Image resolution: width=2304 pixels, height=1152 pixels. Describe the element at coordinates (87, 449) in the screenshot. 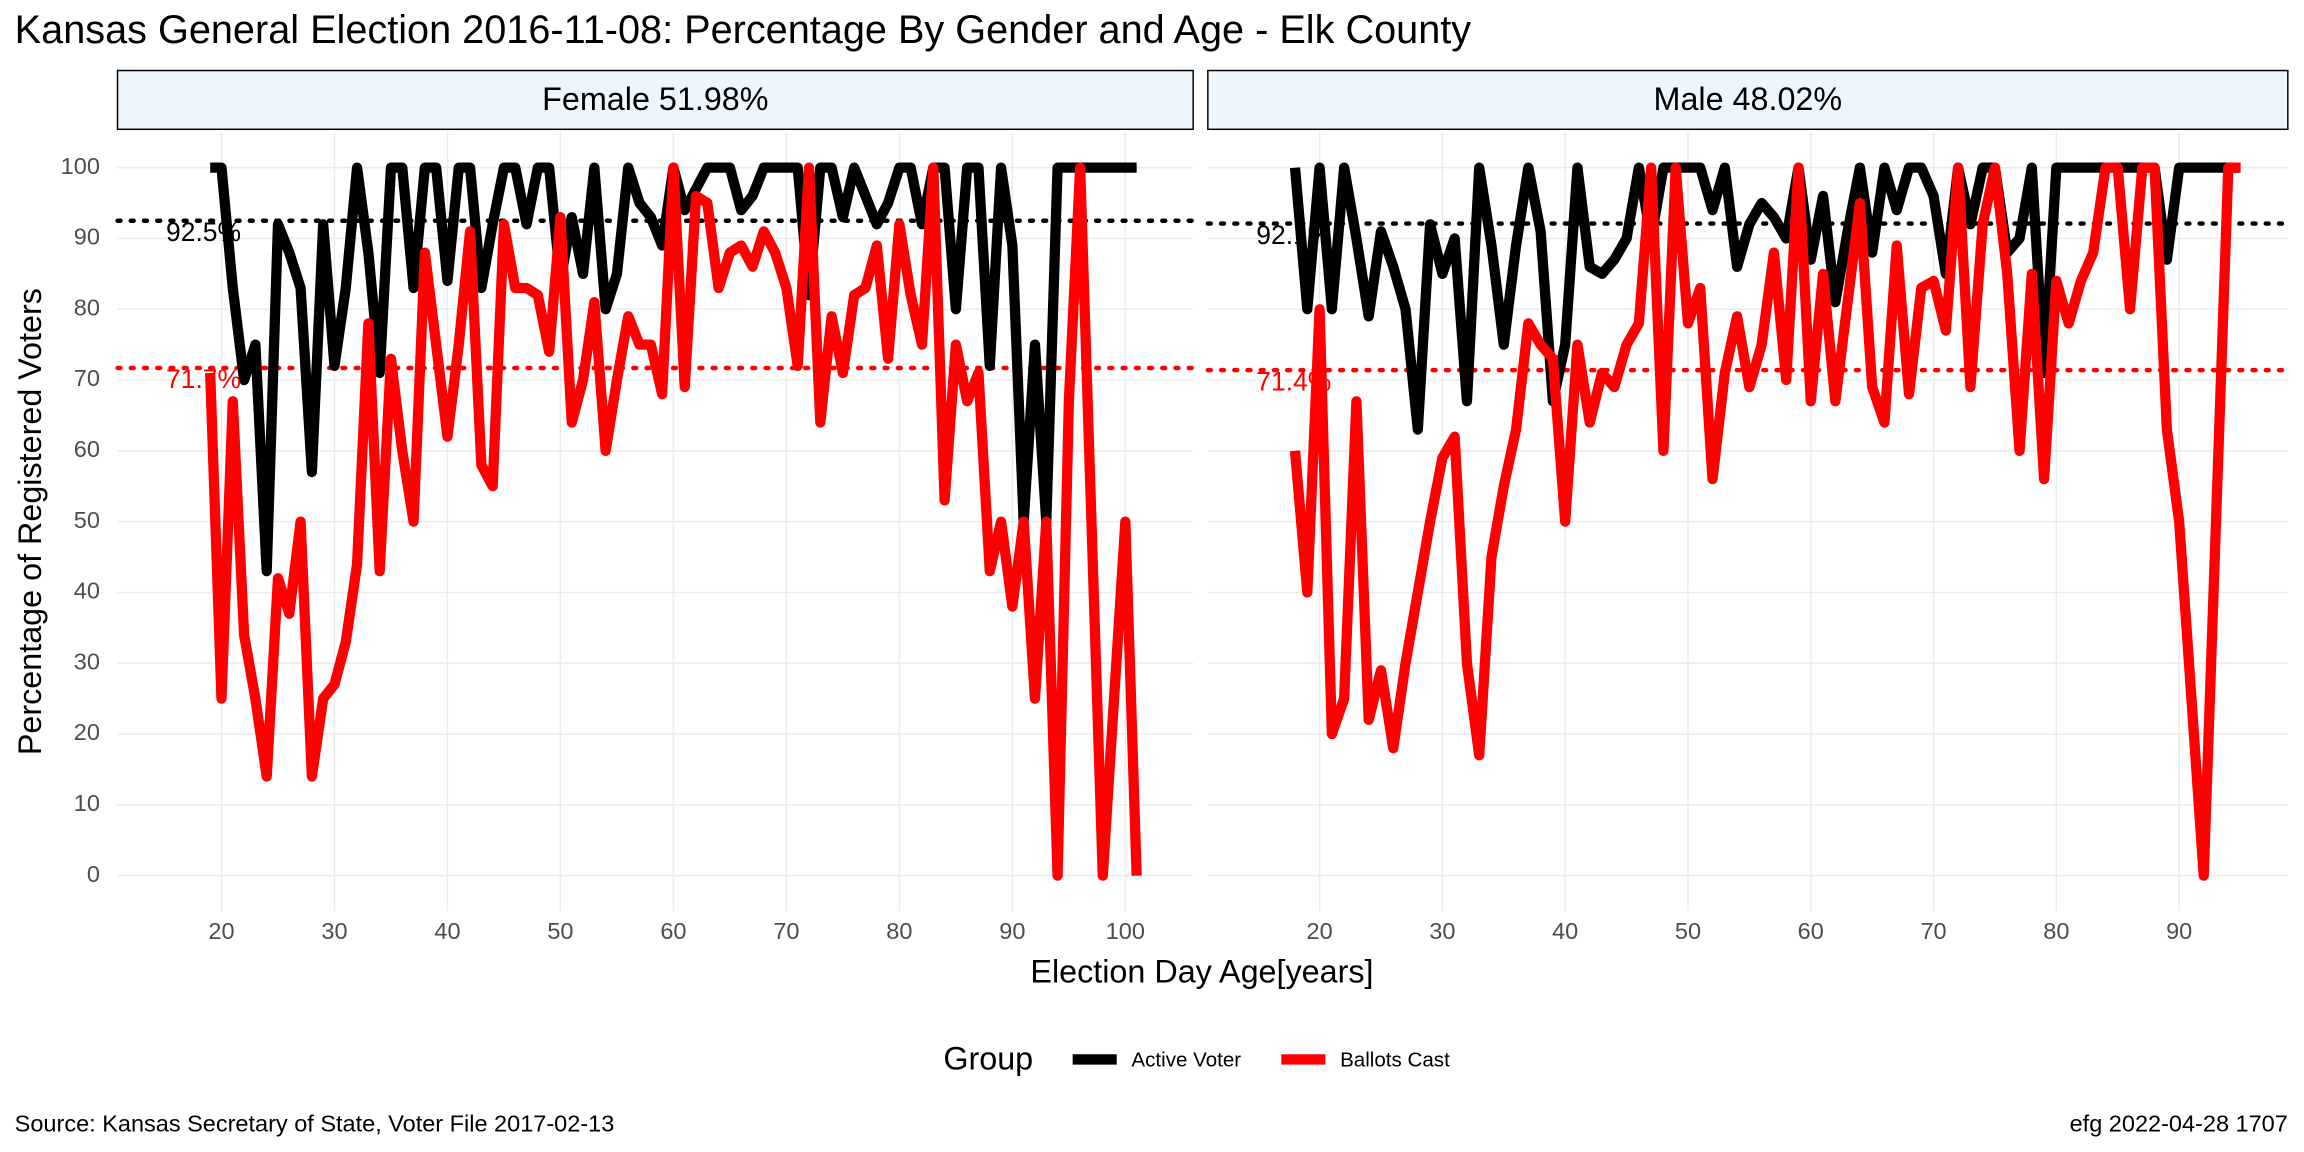

I see `y-tick-label: 60` at that location.